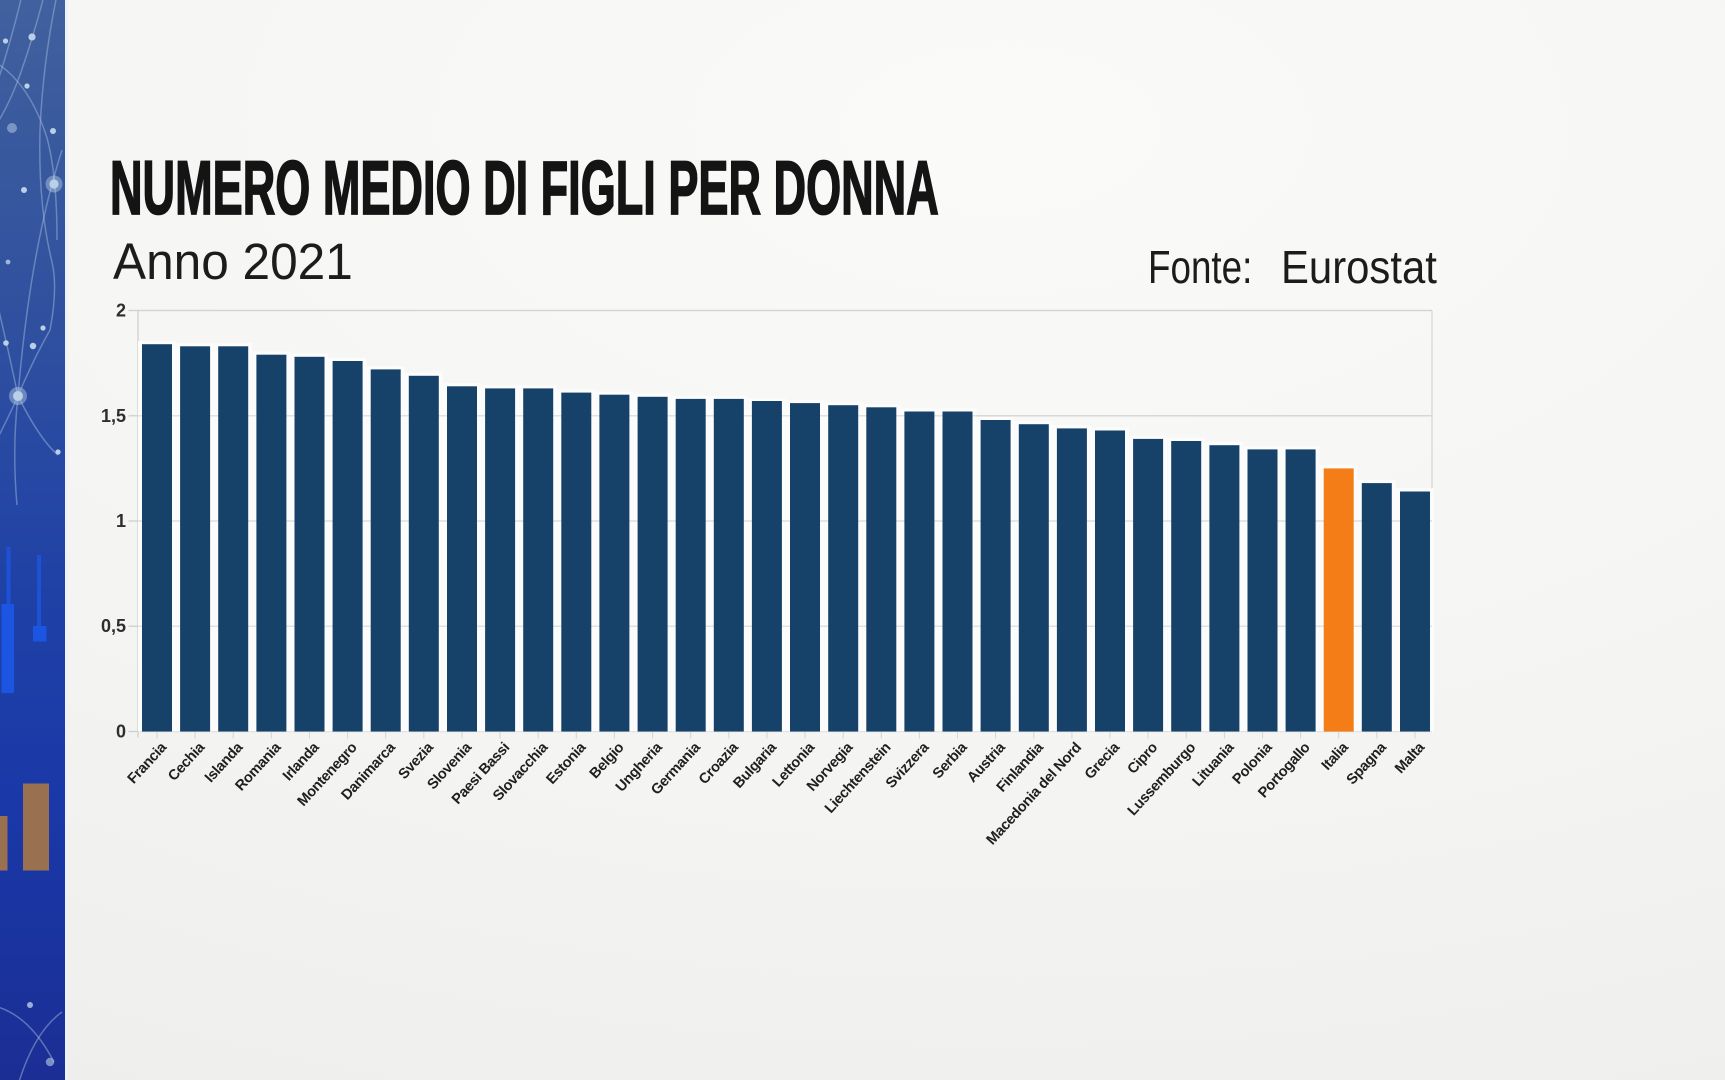  What do you see at coordinates (1103, 761) in the screenshot?
I see `svg-text: Grecia` at bounding box center [1103, 761].